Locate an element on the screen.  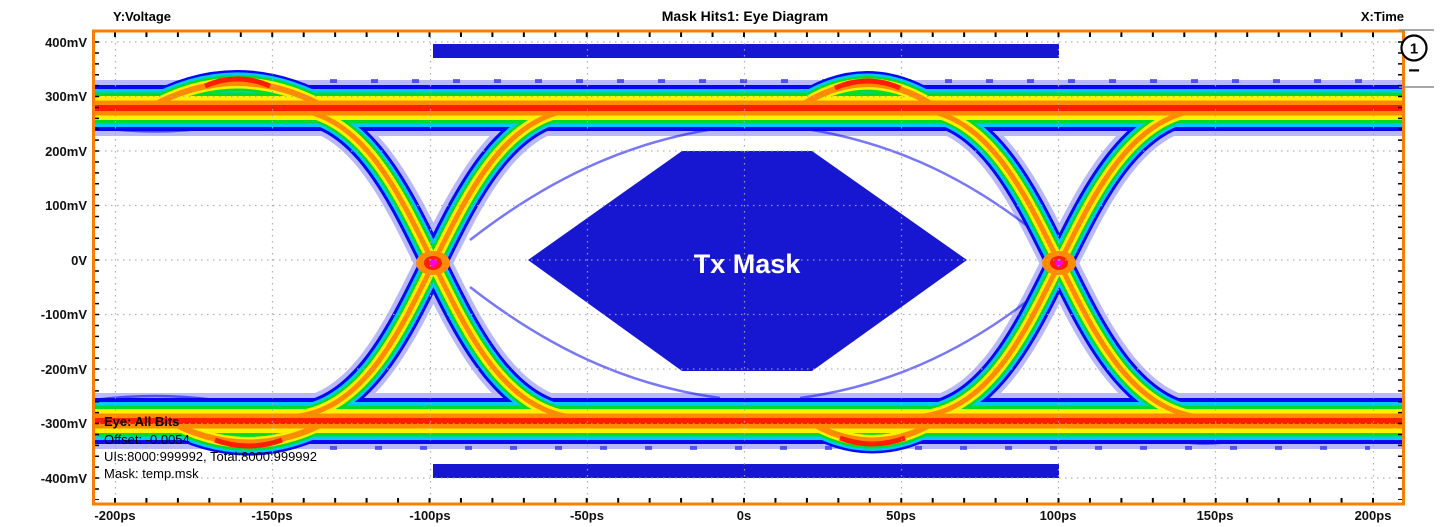
tx-mask-label: Tx Mask is located at coordinates (748, 264).